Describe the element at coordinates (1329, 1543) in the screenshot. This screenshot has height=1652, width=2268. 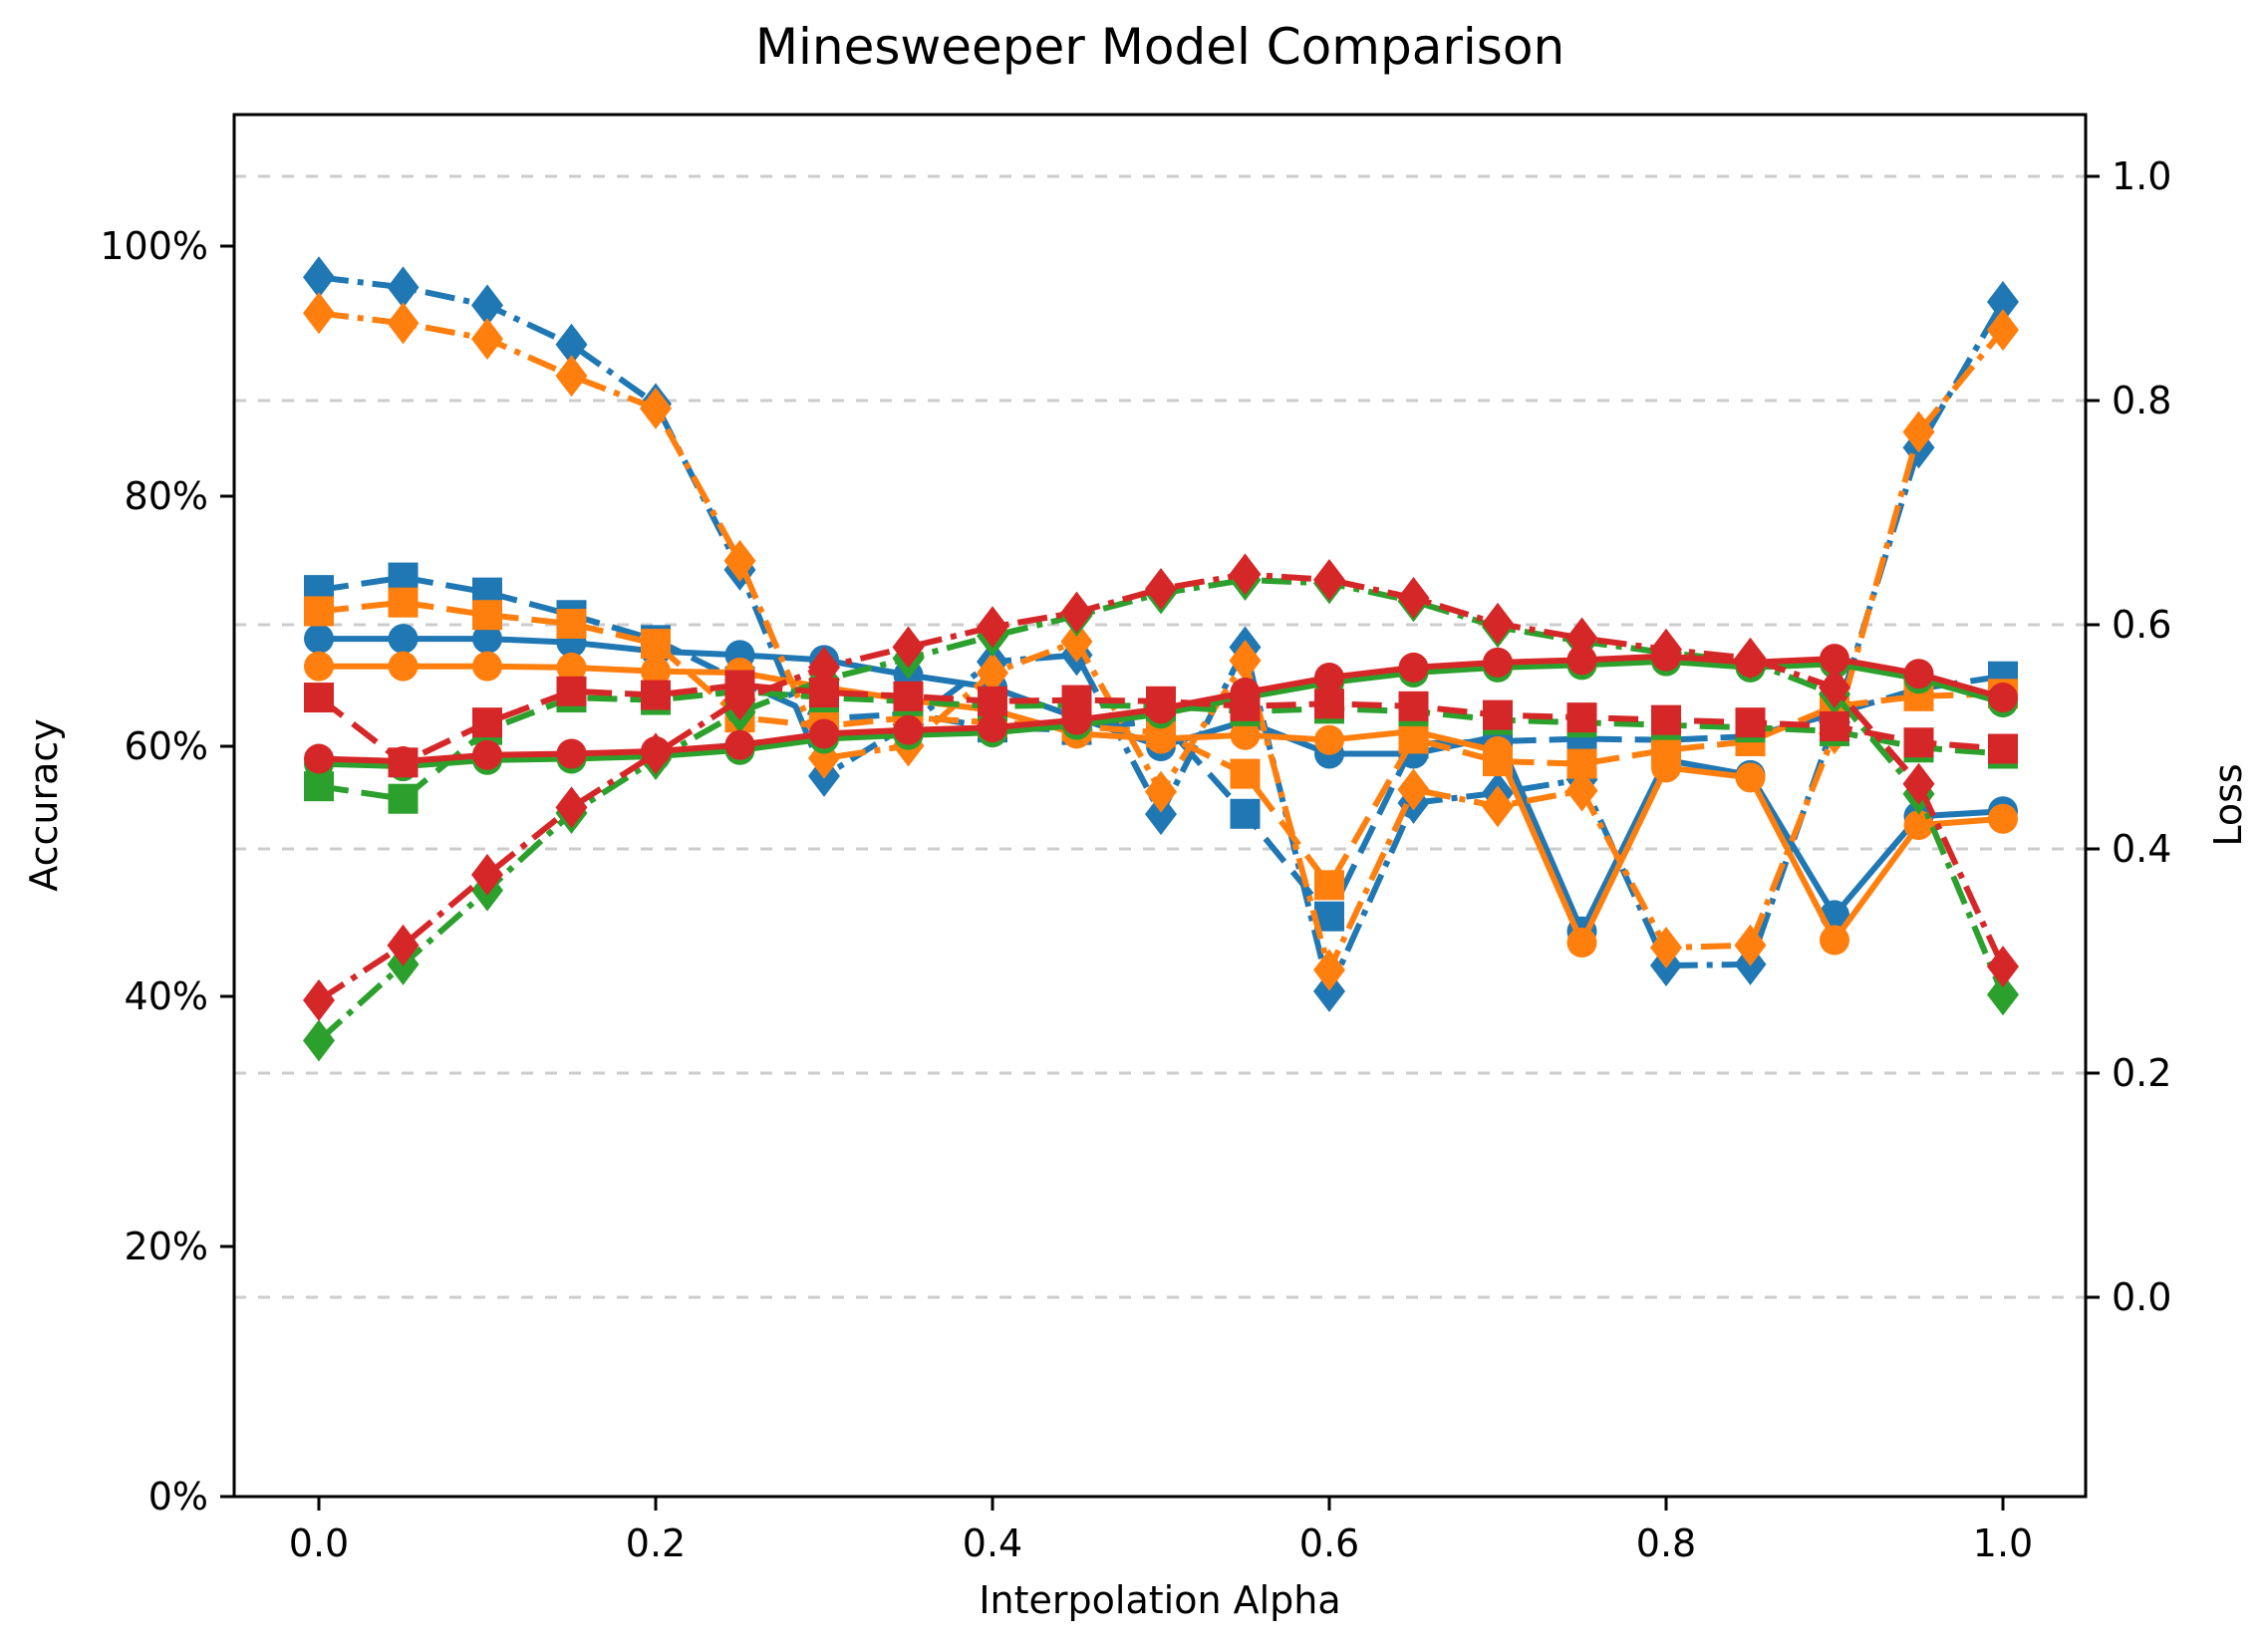
I see `x-tick-label: 0.6` at that location.